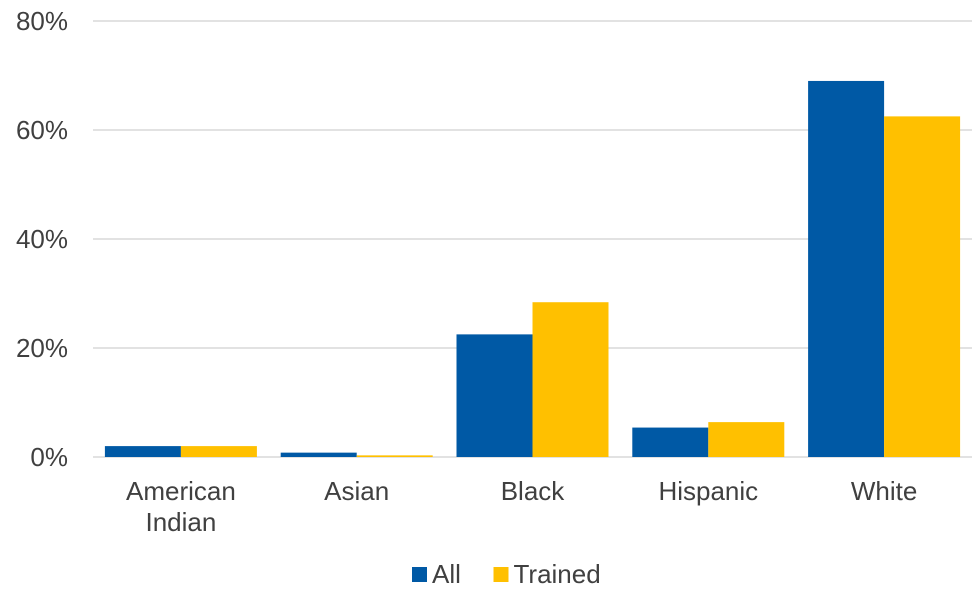 This screenshot has height=603, width=975. I want to click on y-tick-label: 20%, so click(42, 348).